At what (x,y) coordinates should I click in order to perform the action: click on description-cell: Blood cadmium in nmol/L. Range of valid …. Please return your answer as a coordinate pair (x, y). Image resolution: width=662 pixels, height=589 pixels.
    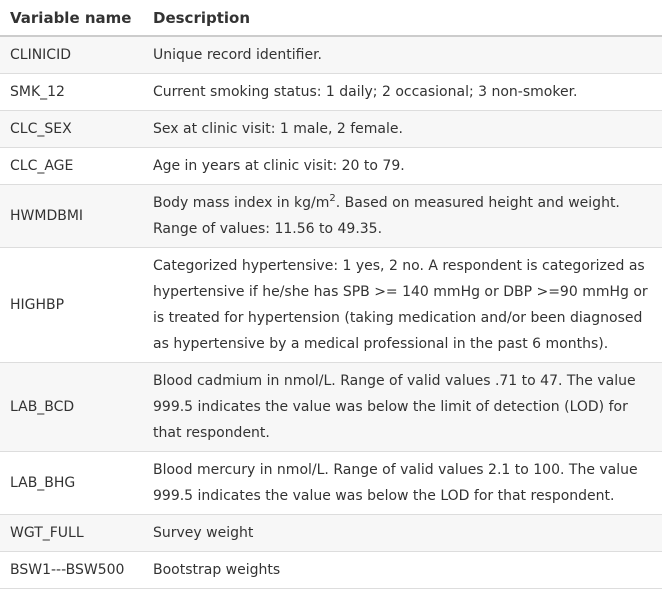
    Looking at the image, I should click on (402, 407).